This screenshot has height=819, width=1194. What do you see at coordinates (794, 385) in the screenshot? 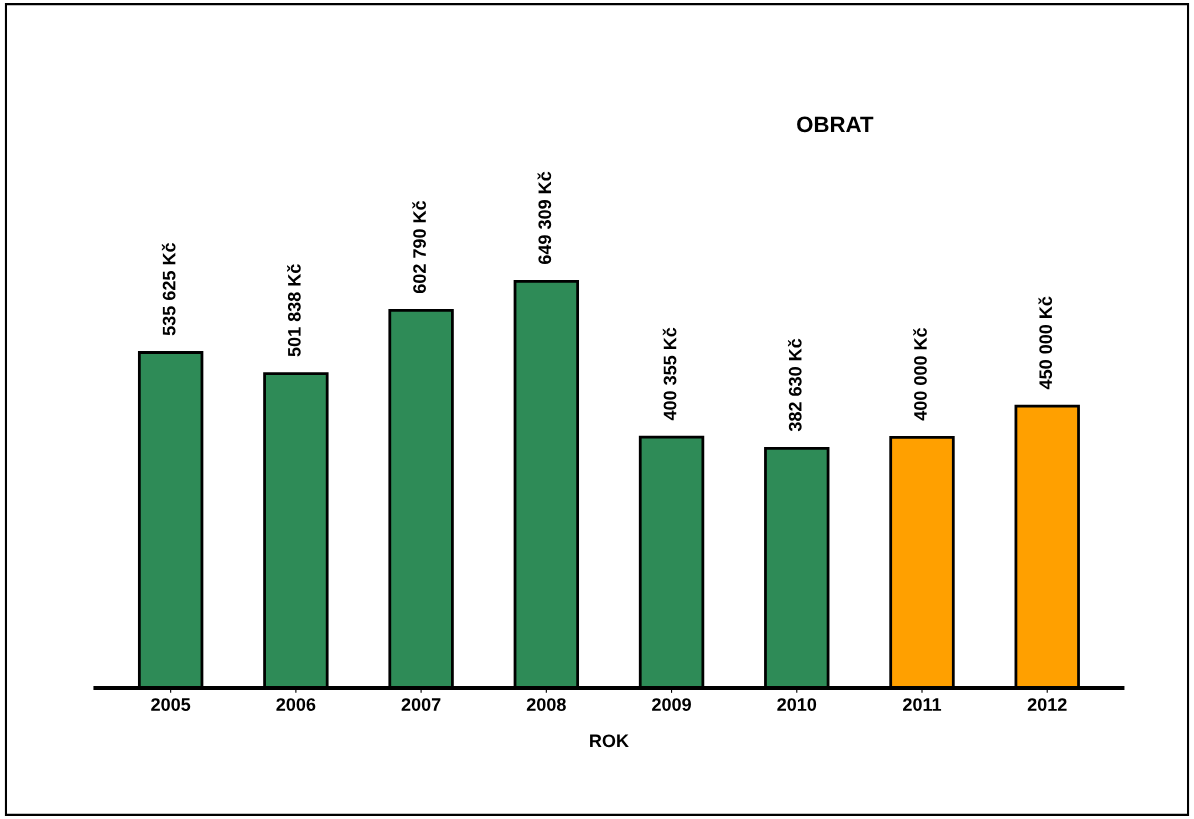
I see `data-label: 382 630 Kč` at bounding box center [794, 385].